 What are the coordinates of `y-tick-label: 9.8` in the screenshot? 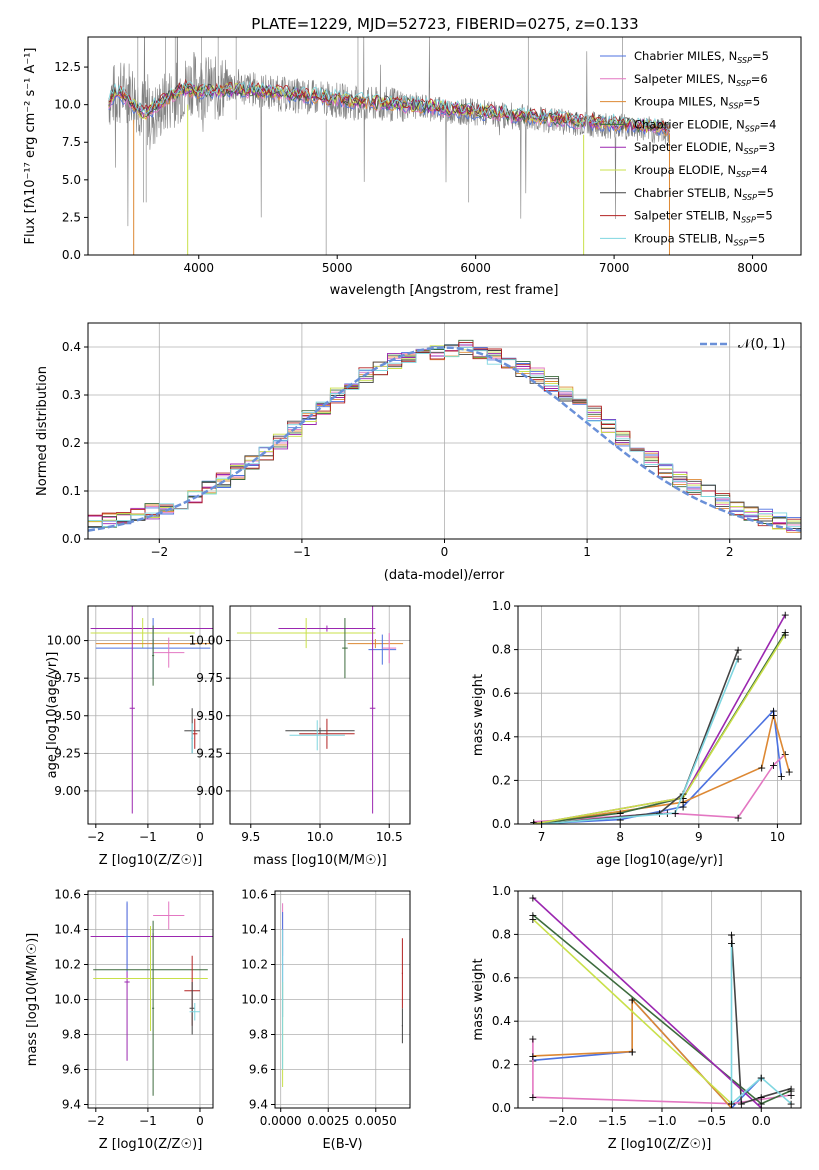 It's located at (258, 1035).